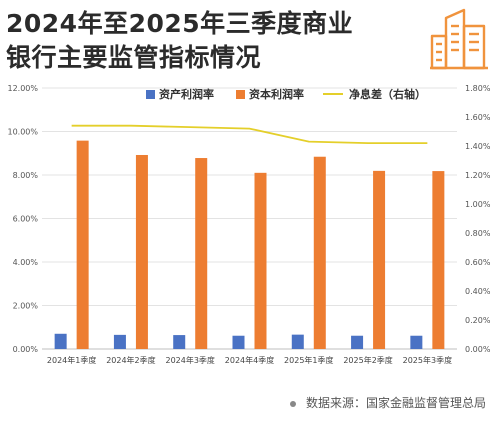  I want to click on left-axis-tick-label: 2.00%, so click(26, 306).